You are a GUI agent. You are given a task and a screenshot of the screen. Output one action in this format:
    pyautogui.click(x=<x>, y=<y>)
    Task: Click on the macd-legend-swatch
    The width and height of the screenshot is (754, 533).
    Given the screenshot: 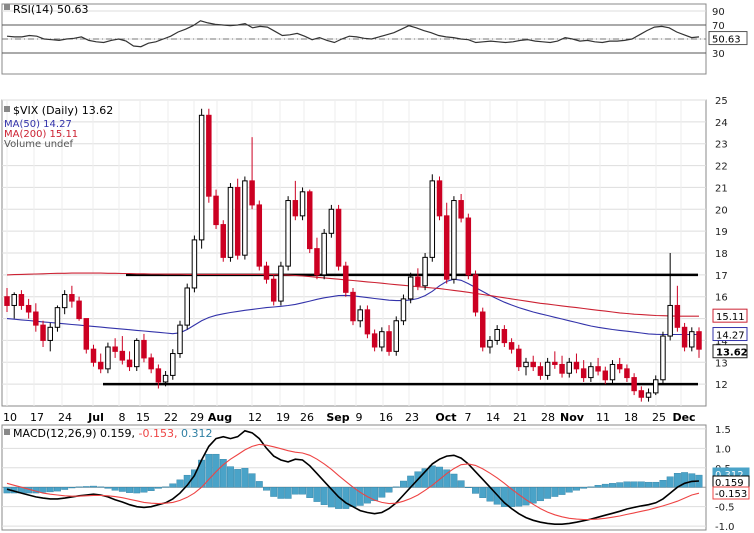 What is the action you would take?
    pyautogui.click(x=7, y=432)
    